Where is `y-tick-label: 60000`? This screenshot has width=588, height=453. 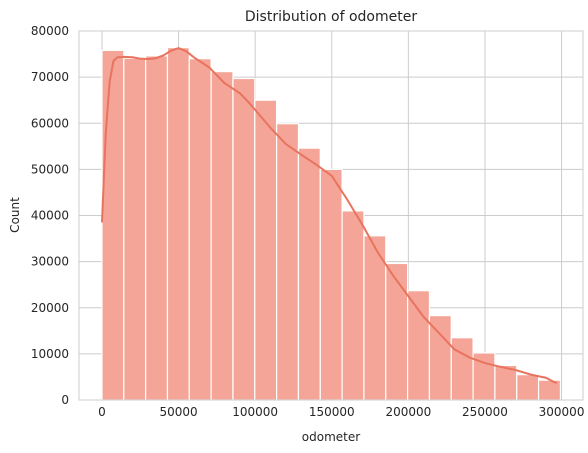
y-tick-label: 60000 is located at coordinates (50, 123).